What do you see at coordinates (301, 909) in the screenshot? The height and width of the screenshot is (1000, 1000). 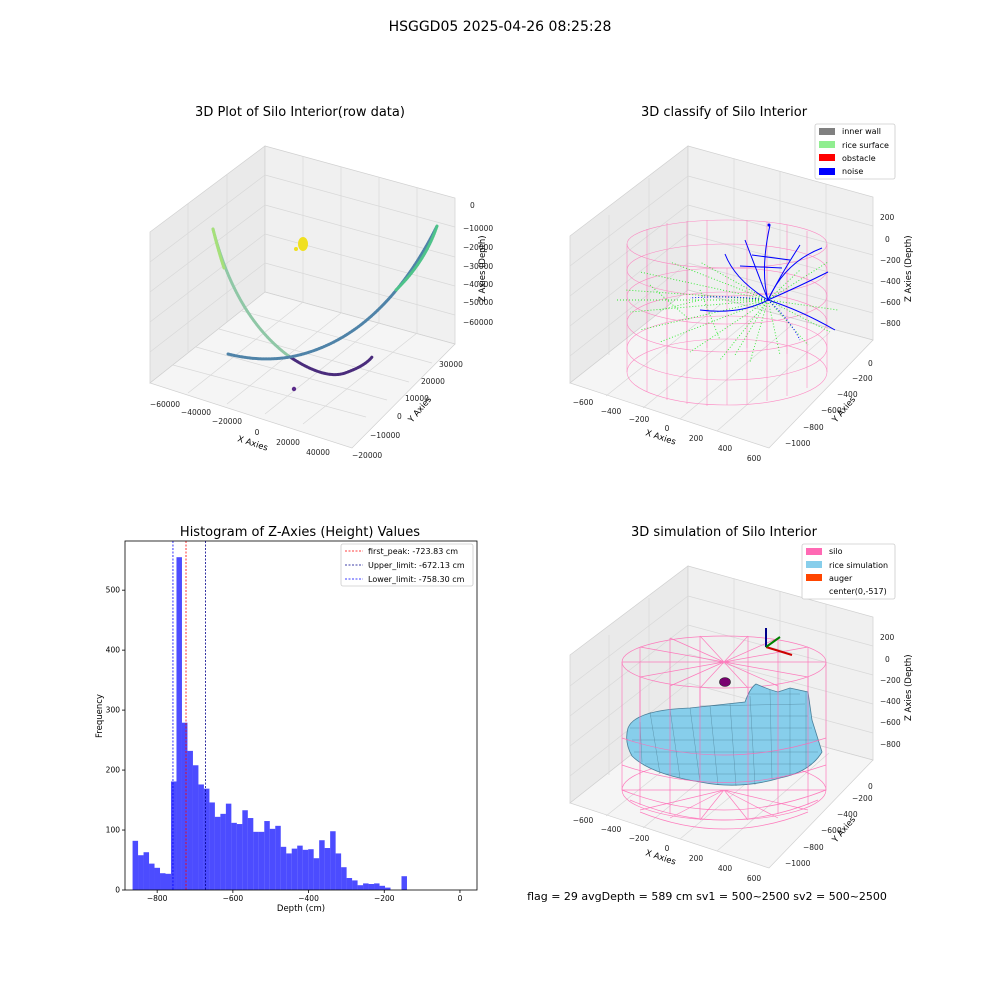 I see `histogram-x-label: Depth (cm)` at bounding box center [301, 909].